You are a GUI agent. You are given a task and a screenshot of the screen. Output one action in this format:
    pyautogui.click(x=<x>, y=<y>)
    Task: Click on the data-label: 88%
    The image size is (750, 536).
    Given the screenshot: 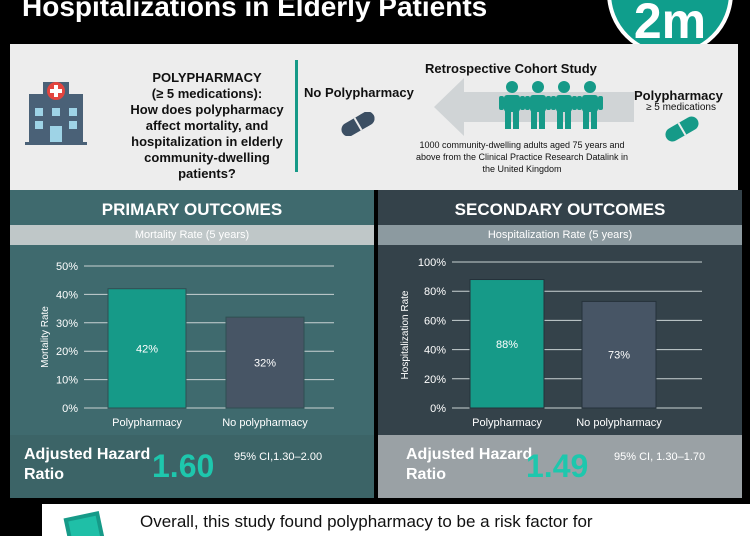 What is the action you would take?
    pyautogui.click(x=507, y=345)
    